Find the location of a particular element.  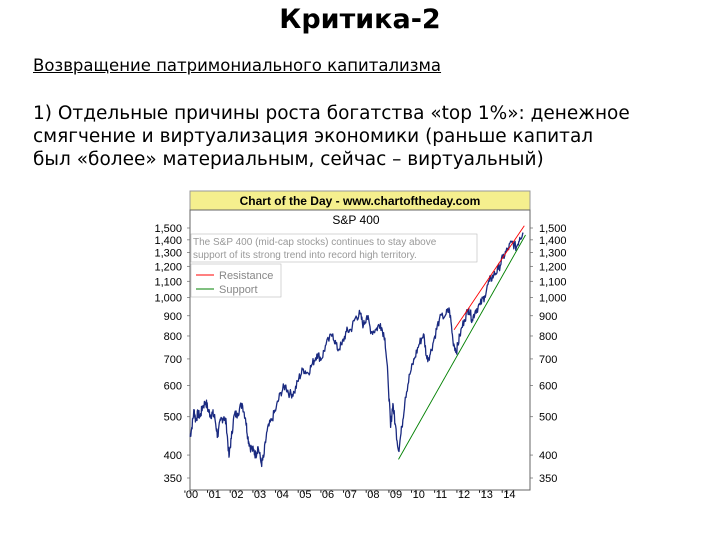

y-tick-label-left: 1,400 is located at coordinates (168, 241).